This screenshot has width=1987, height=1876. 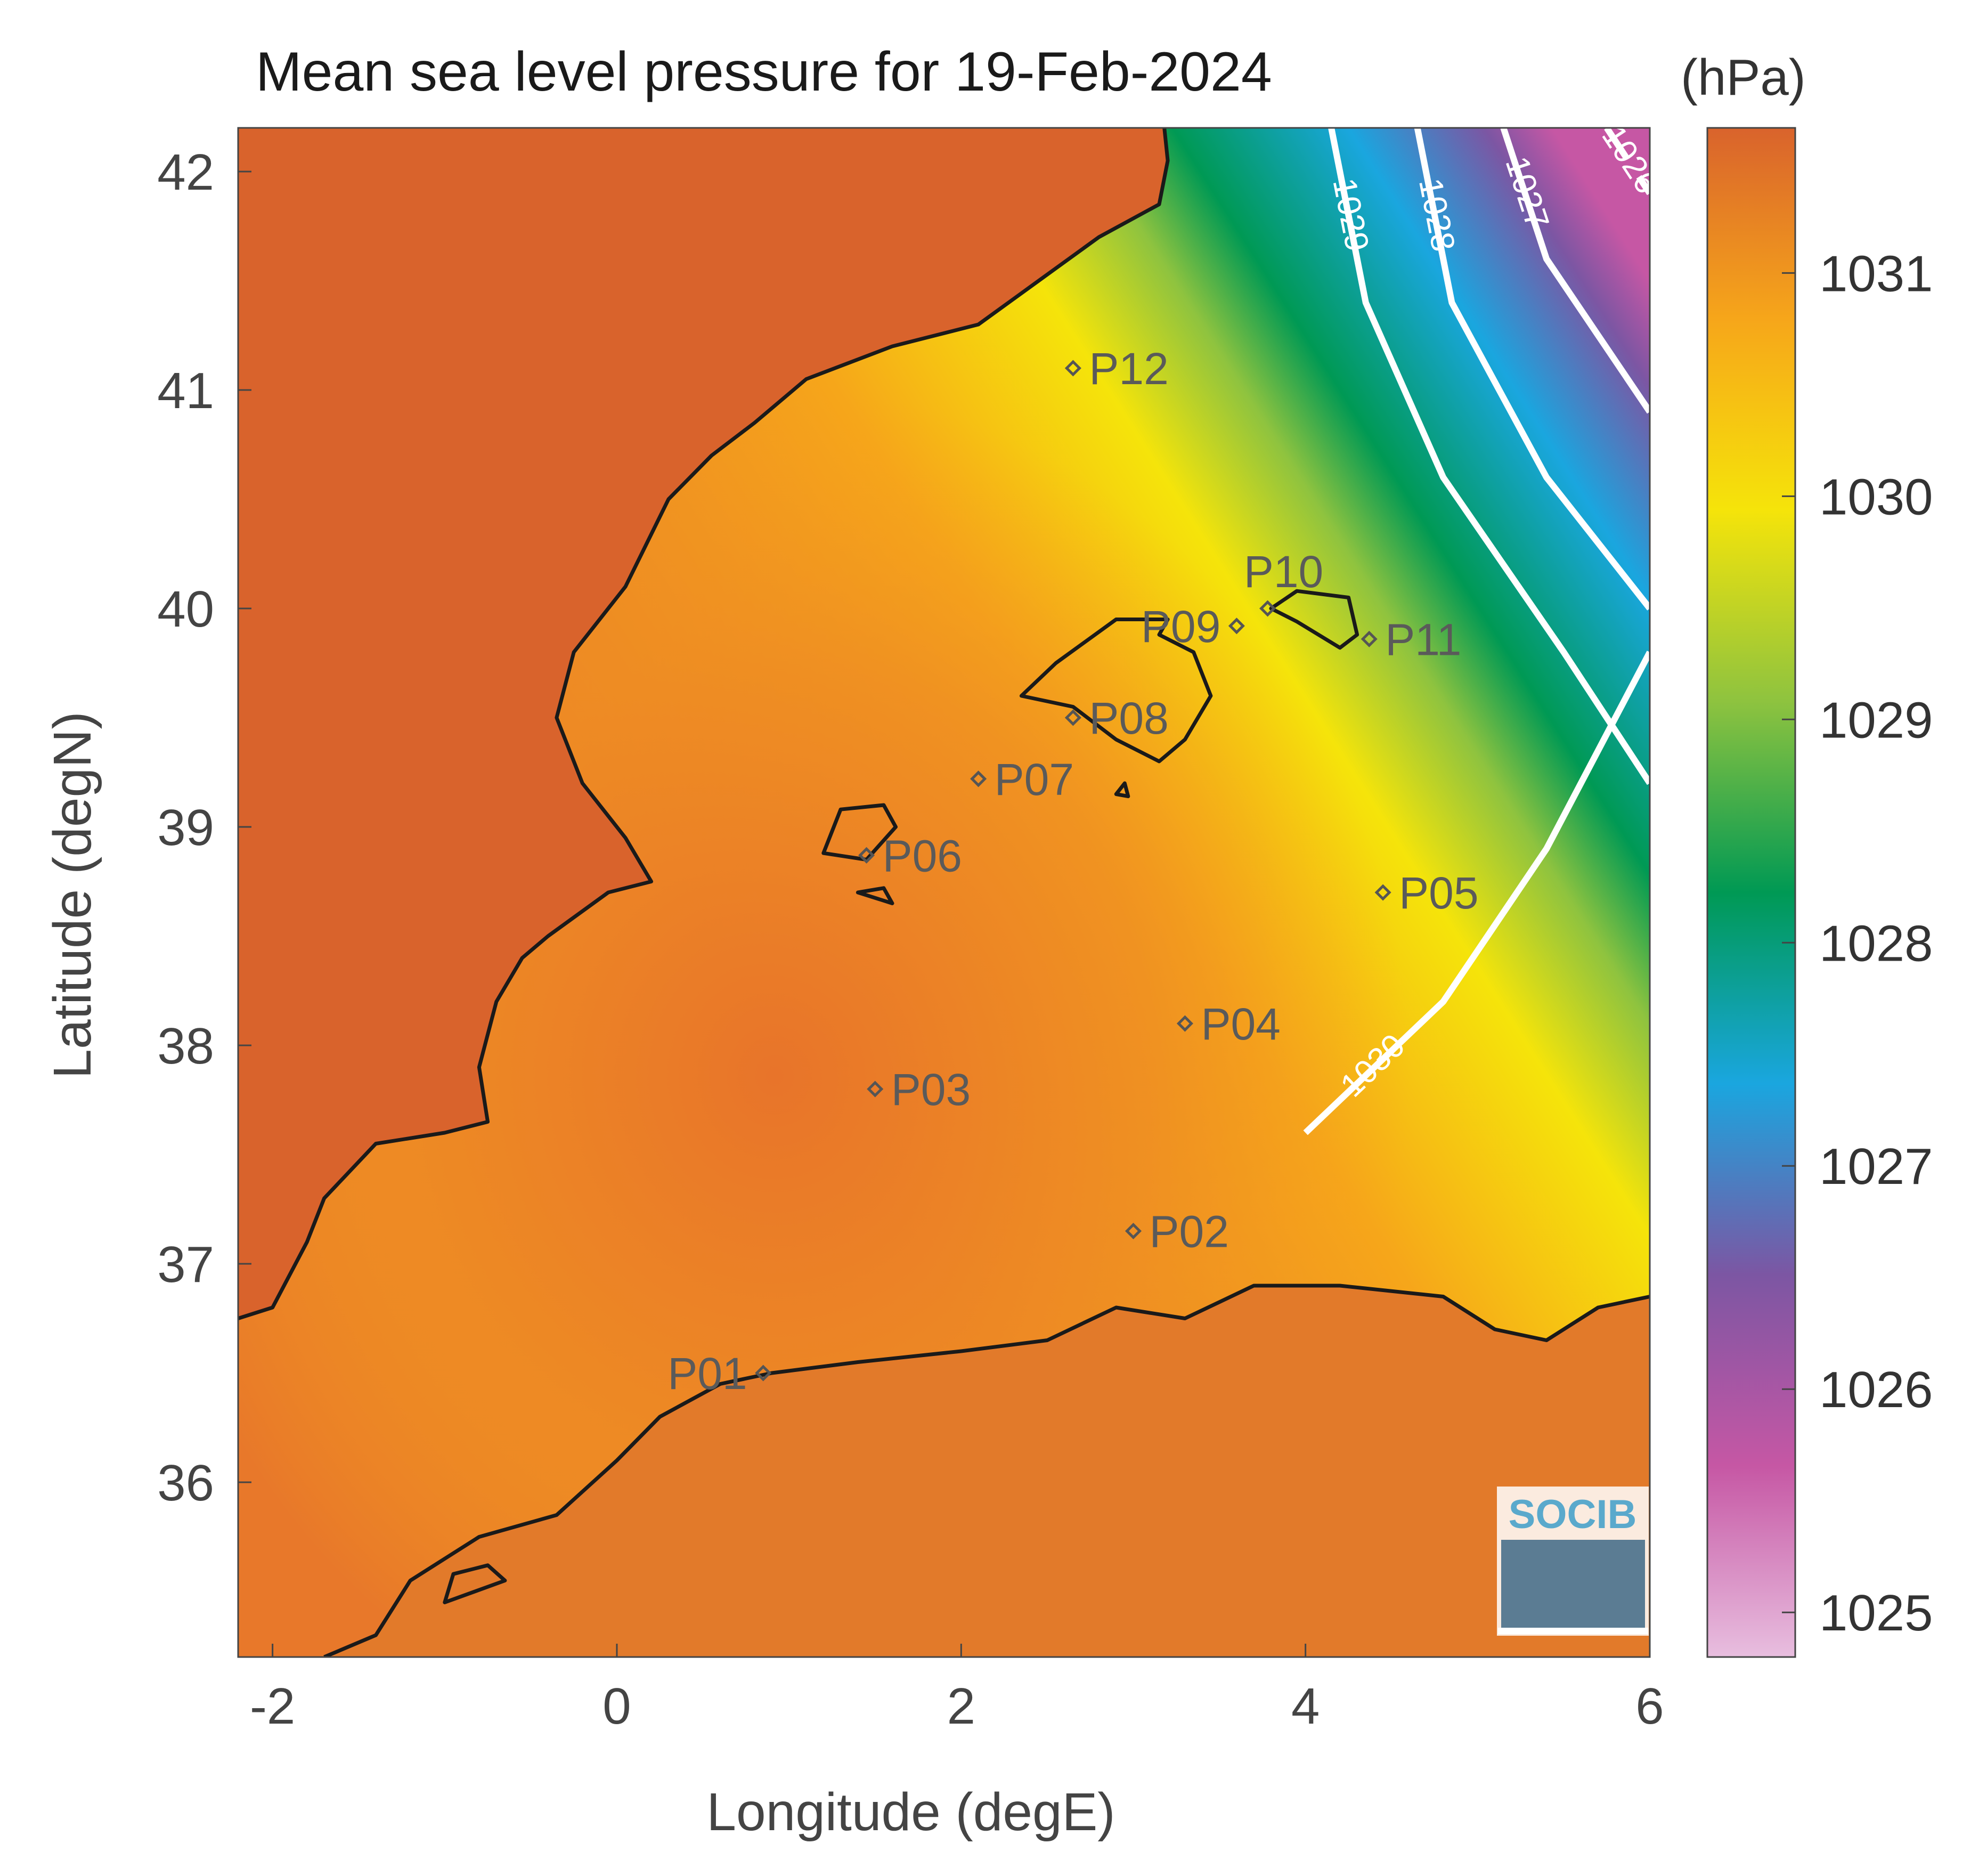 I want to click on station-marker-p05, so click(x=1382, y=893).